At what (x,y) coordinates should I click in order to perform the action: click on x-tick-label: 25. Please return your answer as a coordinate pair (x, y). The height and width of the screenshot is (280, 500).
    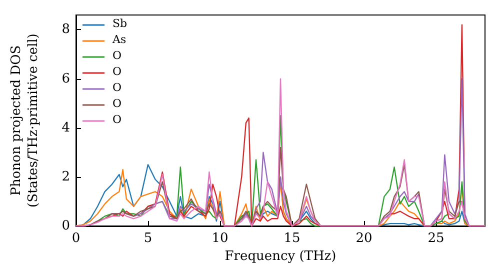
    Looking at the image, I should click on (436, 238).